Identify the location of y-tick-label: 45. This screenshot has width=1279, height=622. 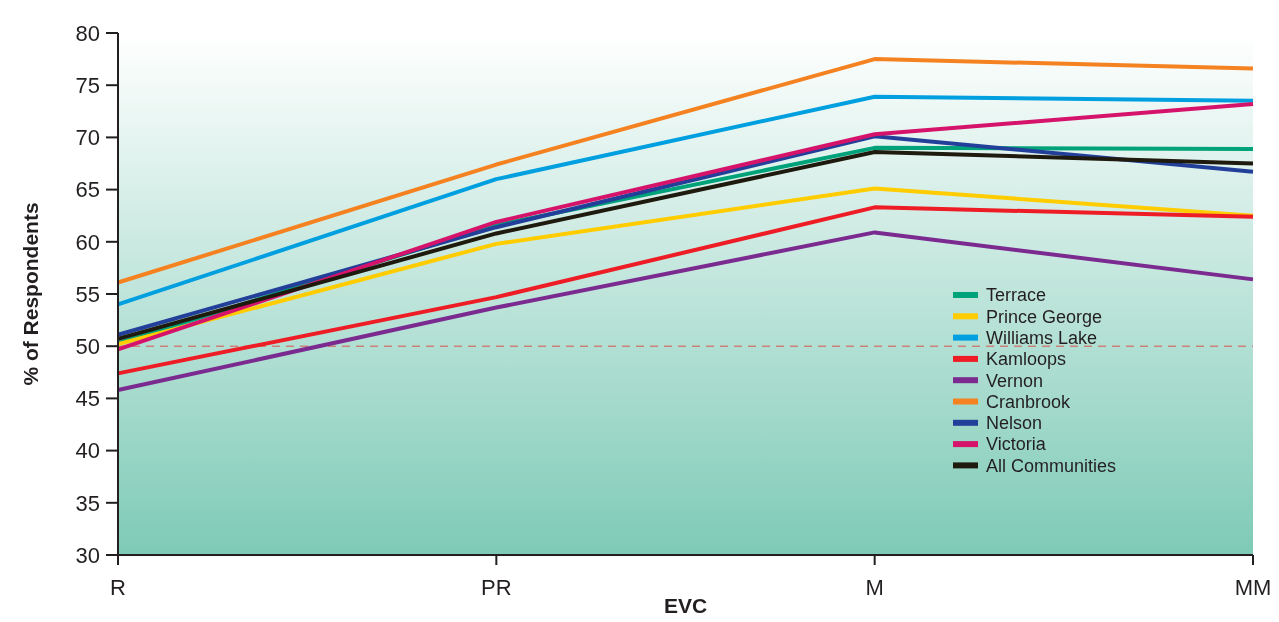
(87, 399).